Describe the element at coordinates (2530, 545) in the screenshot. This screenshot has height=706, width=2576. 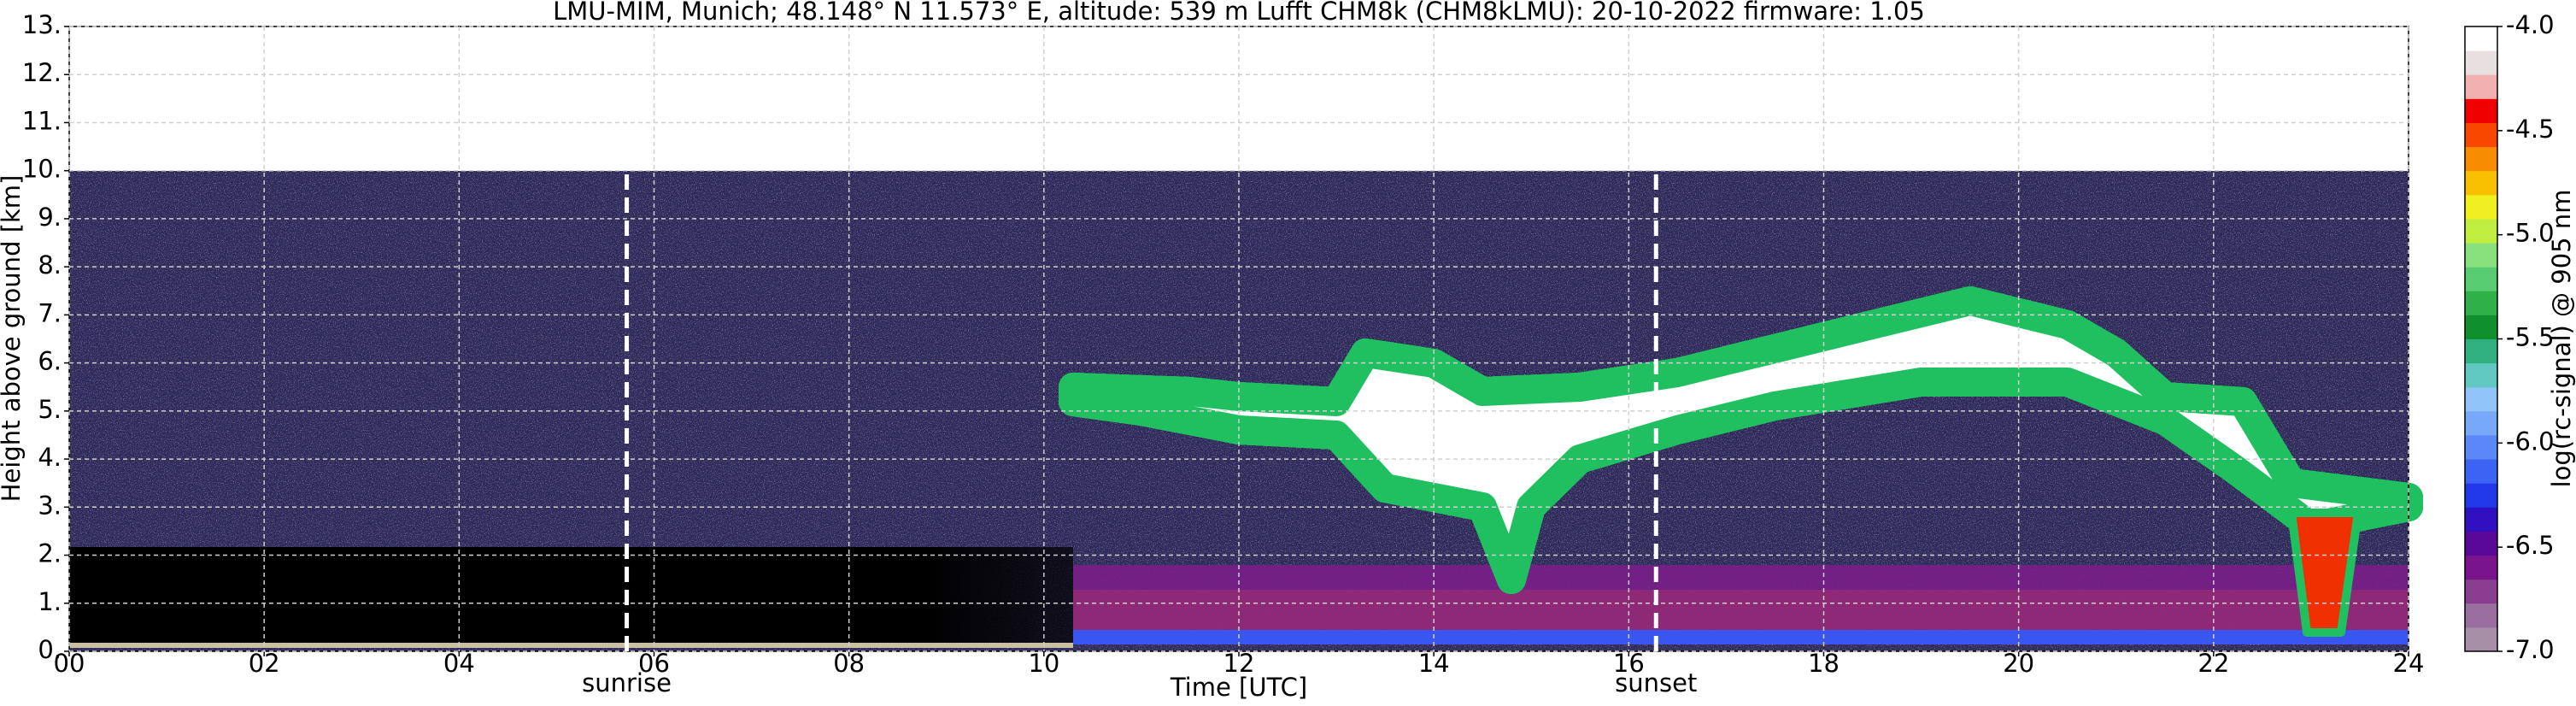
I see `colorbar-tick-label: -6.5` at that location.